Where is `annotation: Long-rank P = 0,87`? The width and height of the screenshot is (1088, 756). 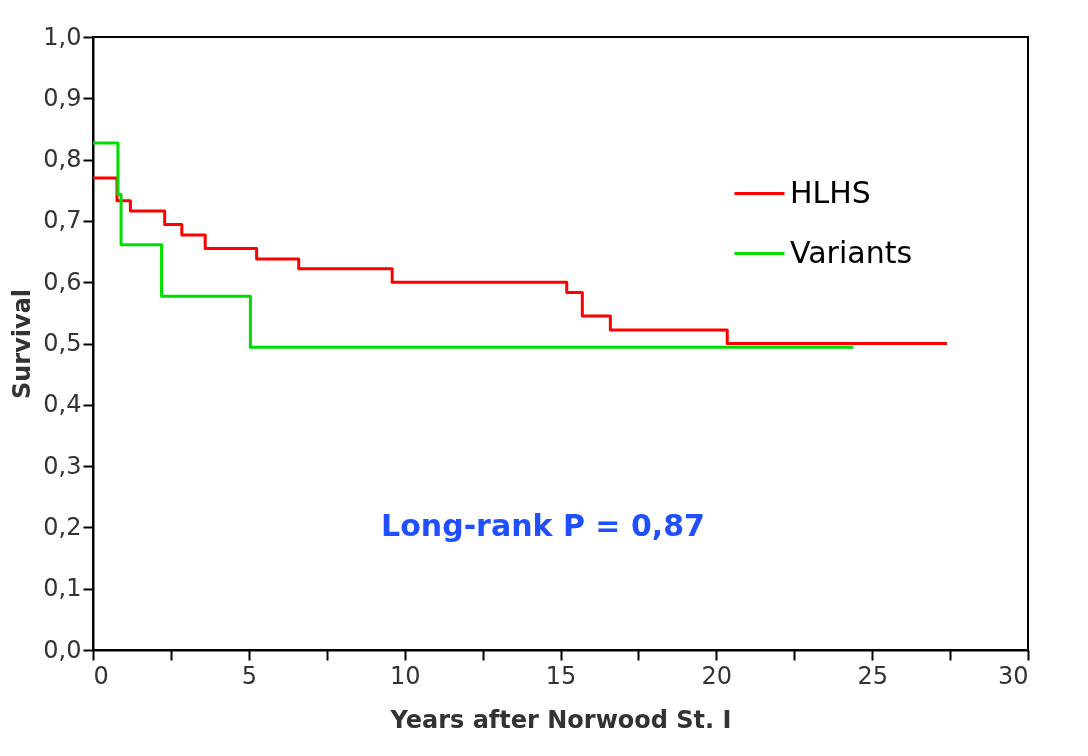
annotation: Long-rank P = 0,87 is located at coordinates (543, 525).